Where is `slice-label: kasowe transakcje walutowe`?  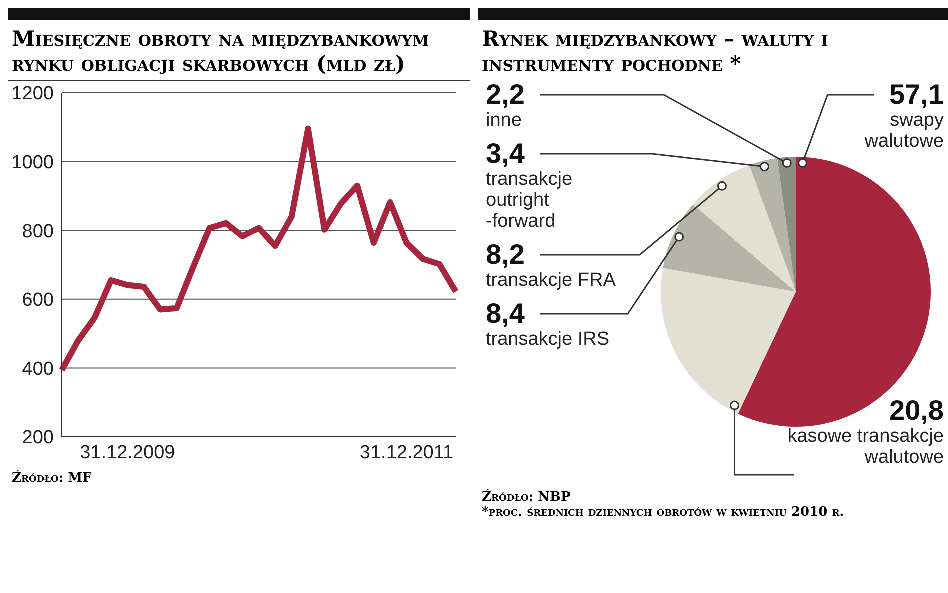 slice-label: kasowe transakcje walutowe is located at coordinates (866, 447).